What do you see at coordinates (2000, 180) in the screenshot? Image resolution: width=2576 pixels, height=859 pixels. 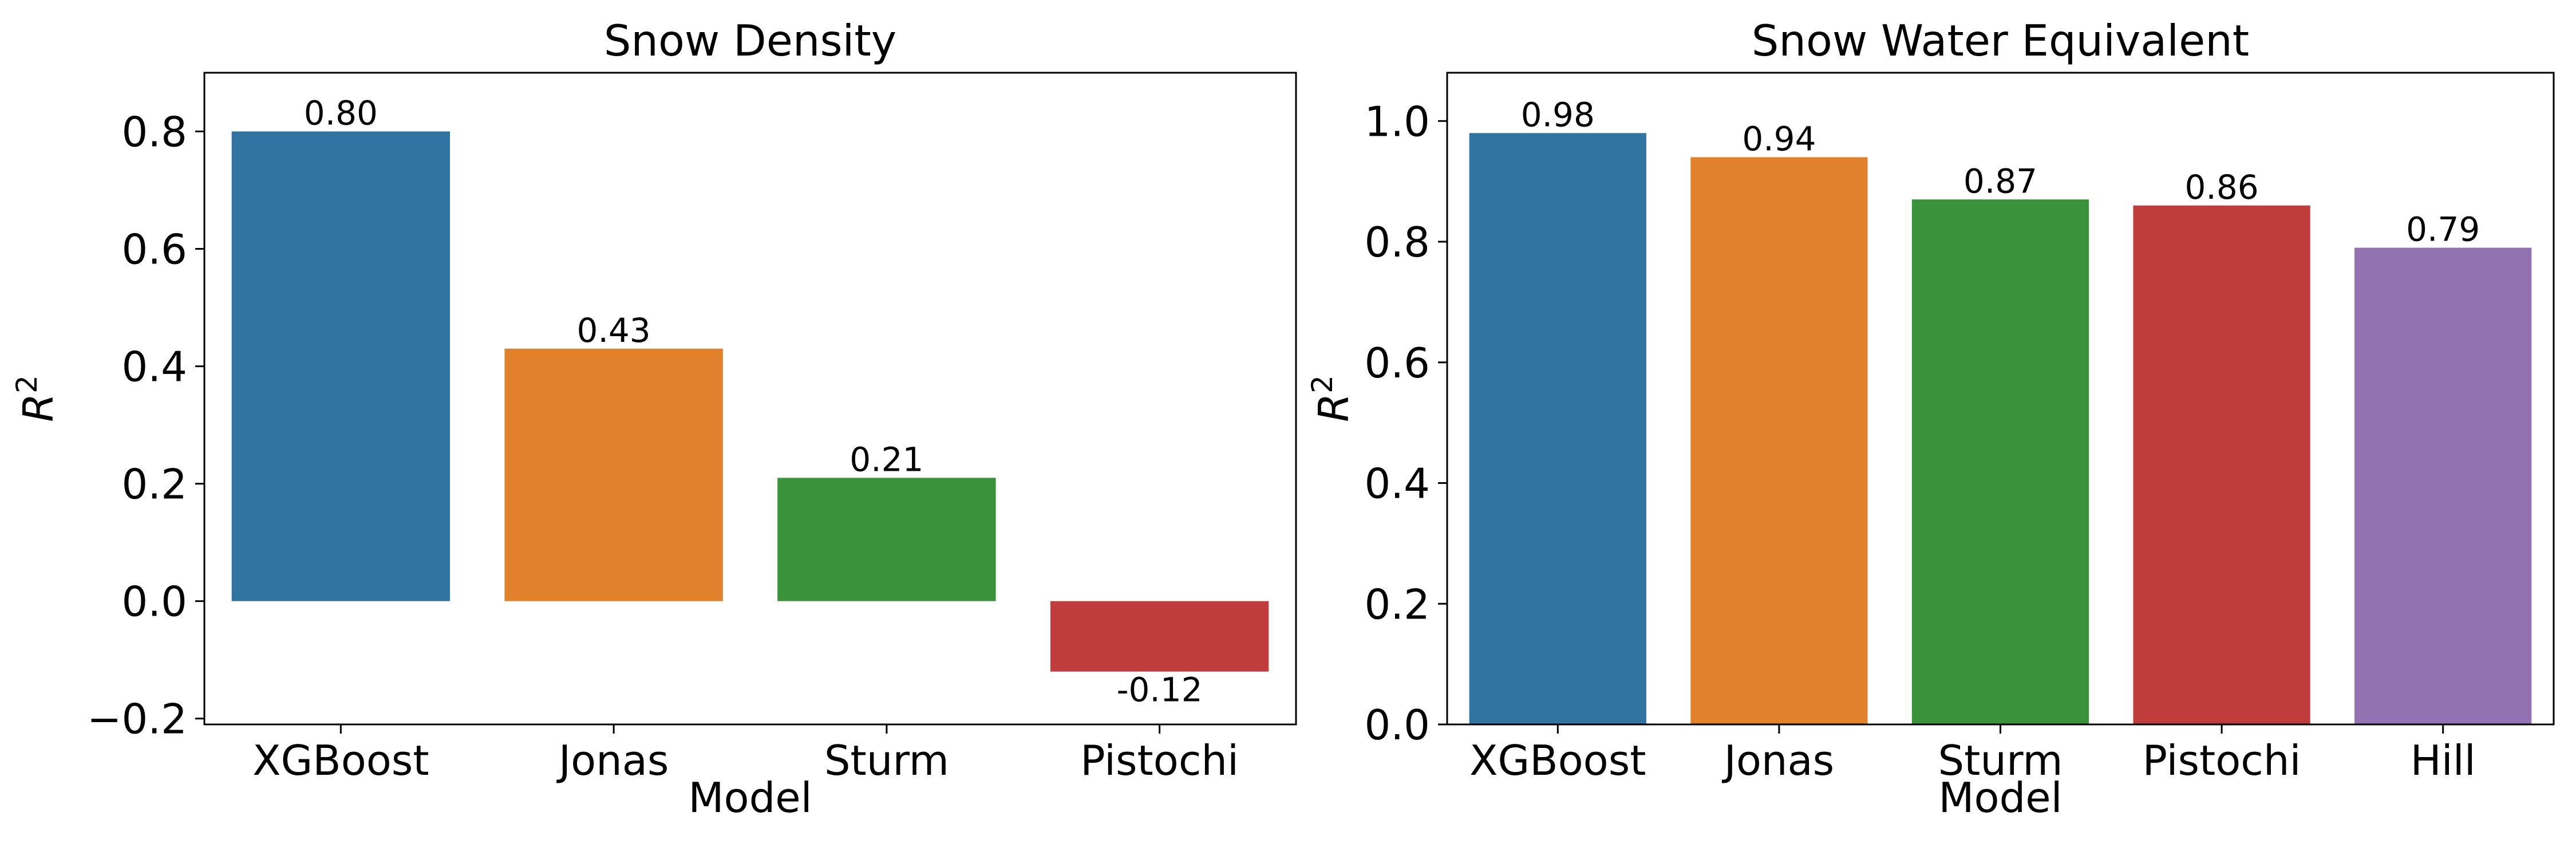 I see `data-label: 0.87` at bounding box center [2000, 180].